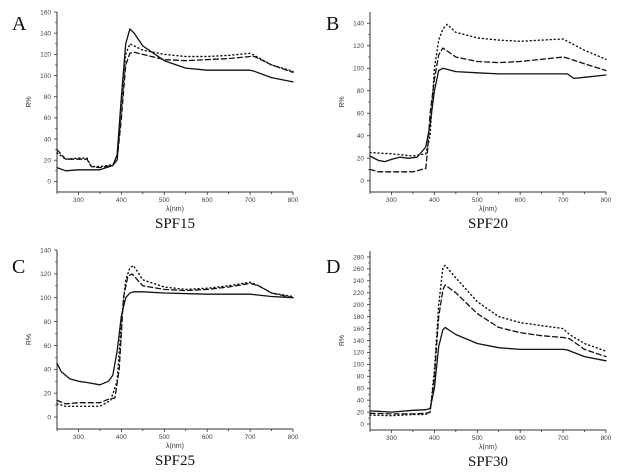 This screenshot has height=475, width=640. I want to click on panel-letter: A, so click(19, 24).